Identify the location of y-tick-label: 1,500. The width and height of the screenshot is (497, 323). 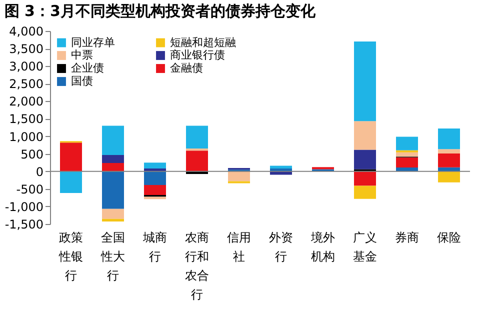
(26, 119).